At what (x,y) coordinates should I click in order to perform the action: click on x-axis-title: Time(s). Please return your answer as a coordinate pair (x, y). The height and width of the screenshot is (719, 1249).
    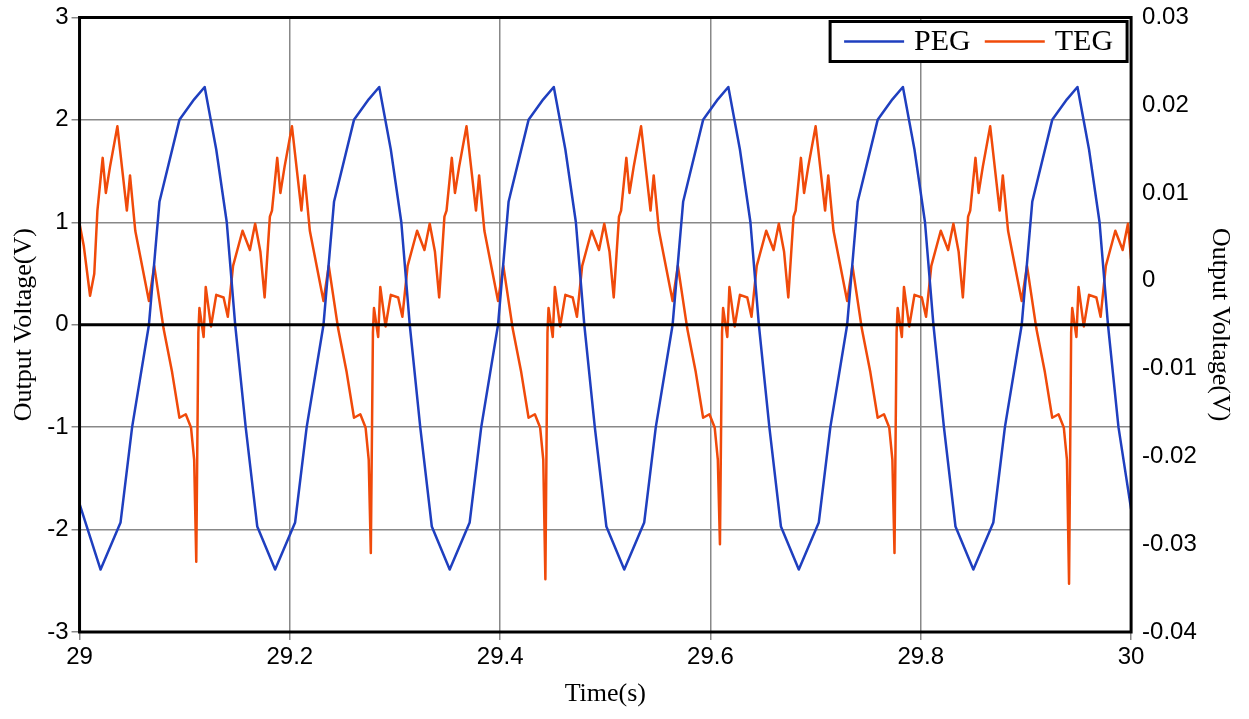
    Looking at the image, I should click on (605, 693).